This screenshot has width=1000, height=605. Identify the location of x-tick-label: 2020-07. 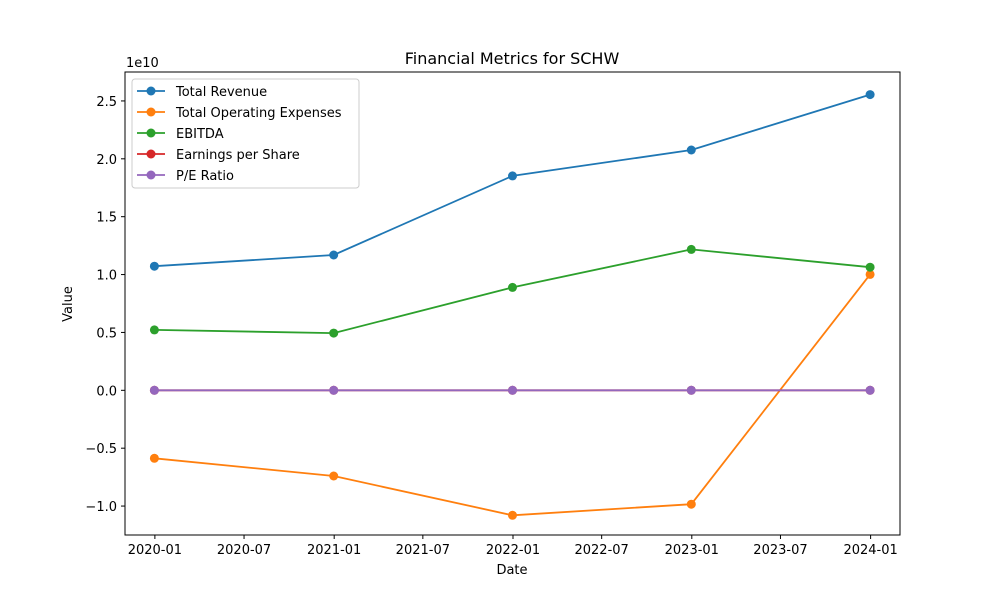
(244, 550).